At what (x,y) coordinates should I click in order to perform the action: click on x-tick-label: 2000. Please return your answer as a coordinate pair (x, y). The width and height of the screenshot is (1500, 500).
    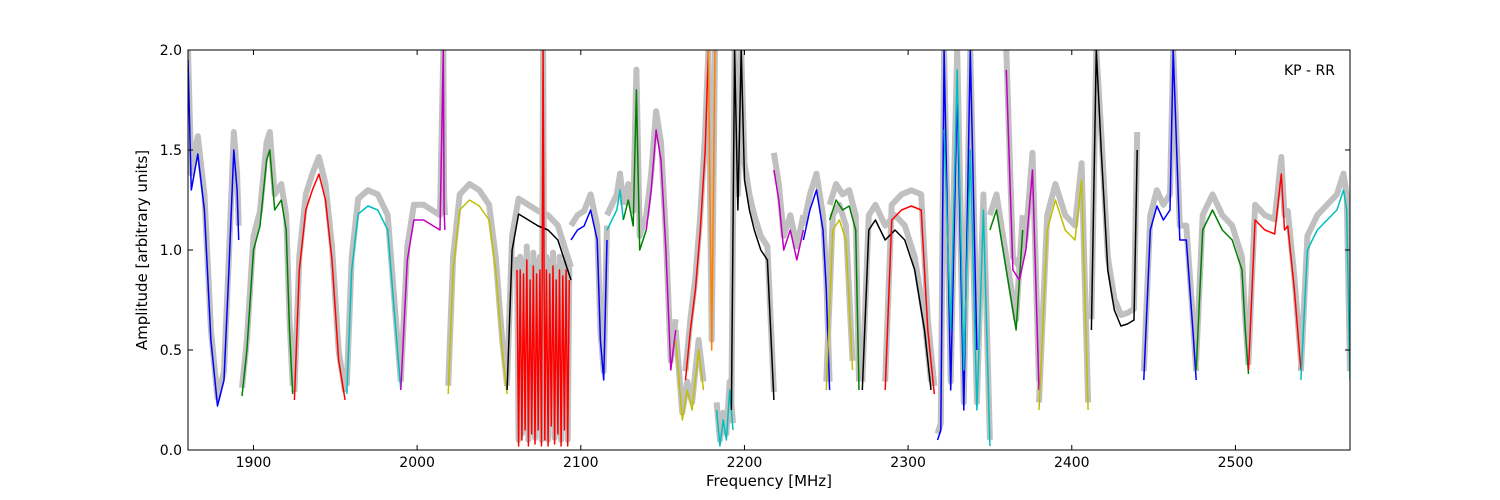
    Looking at the image, I should click on (417, 463).